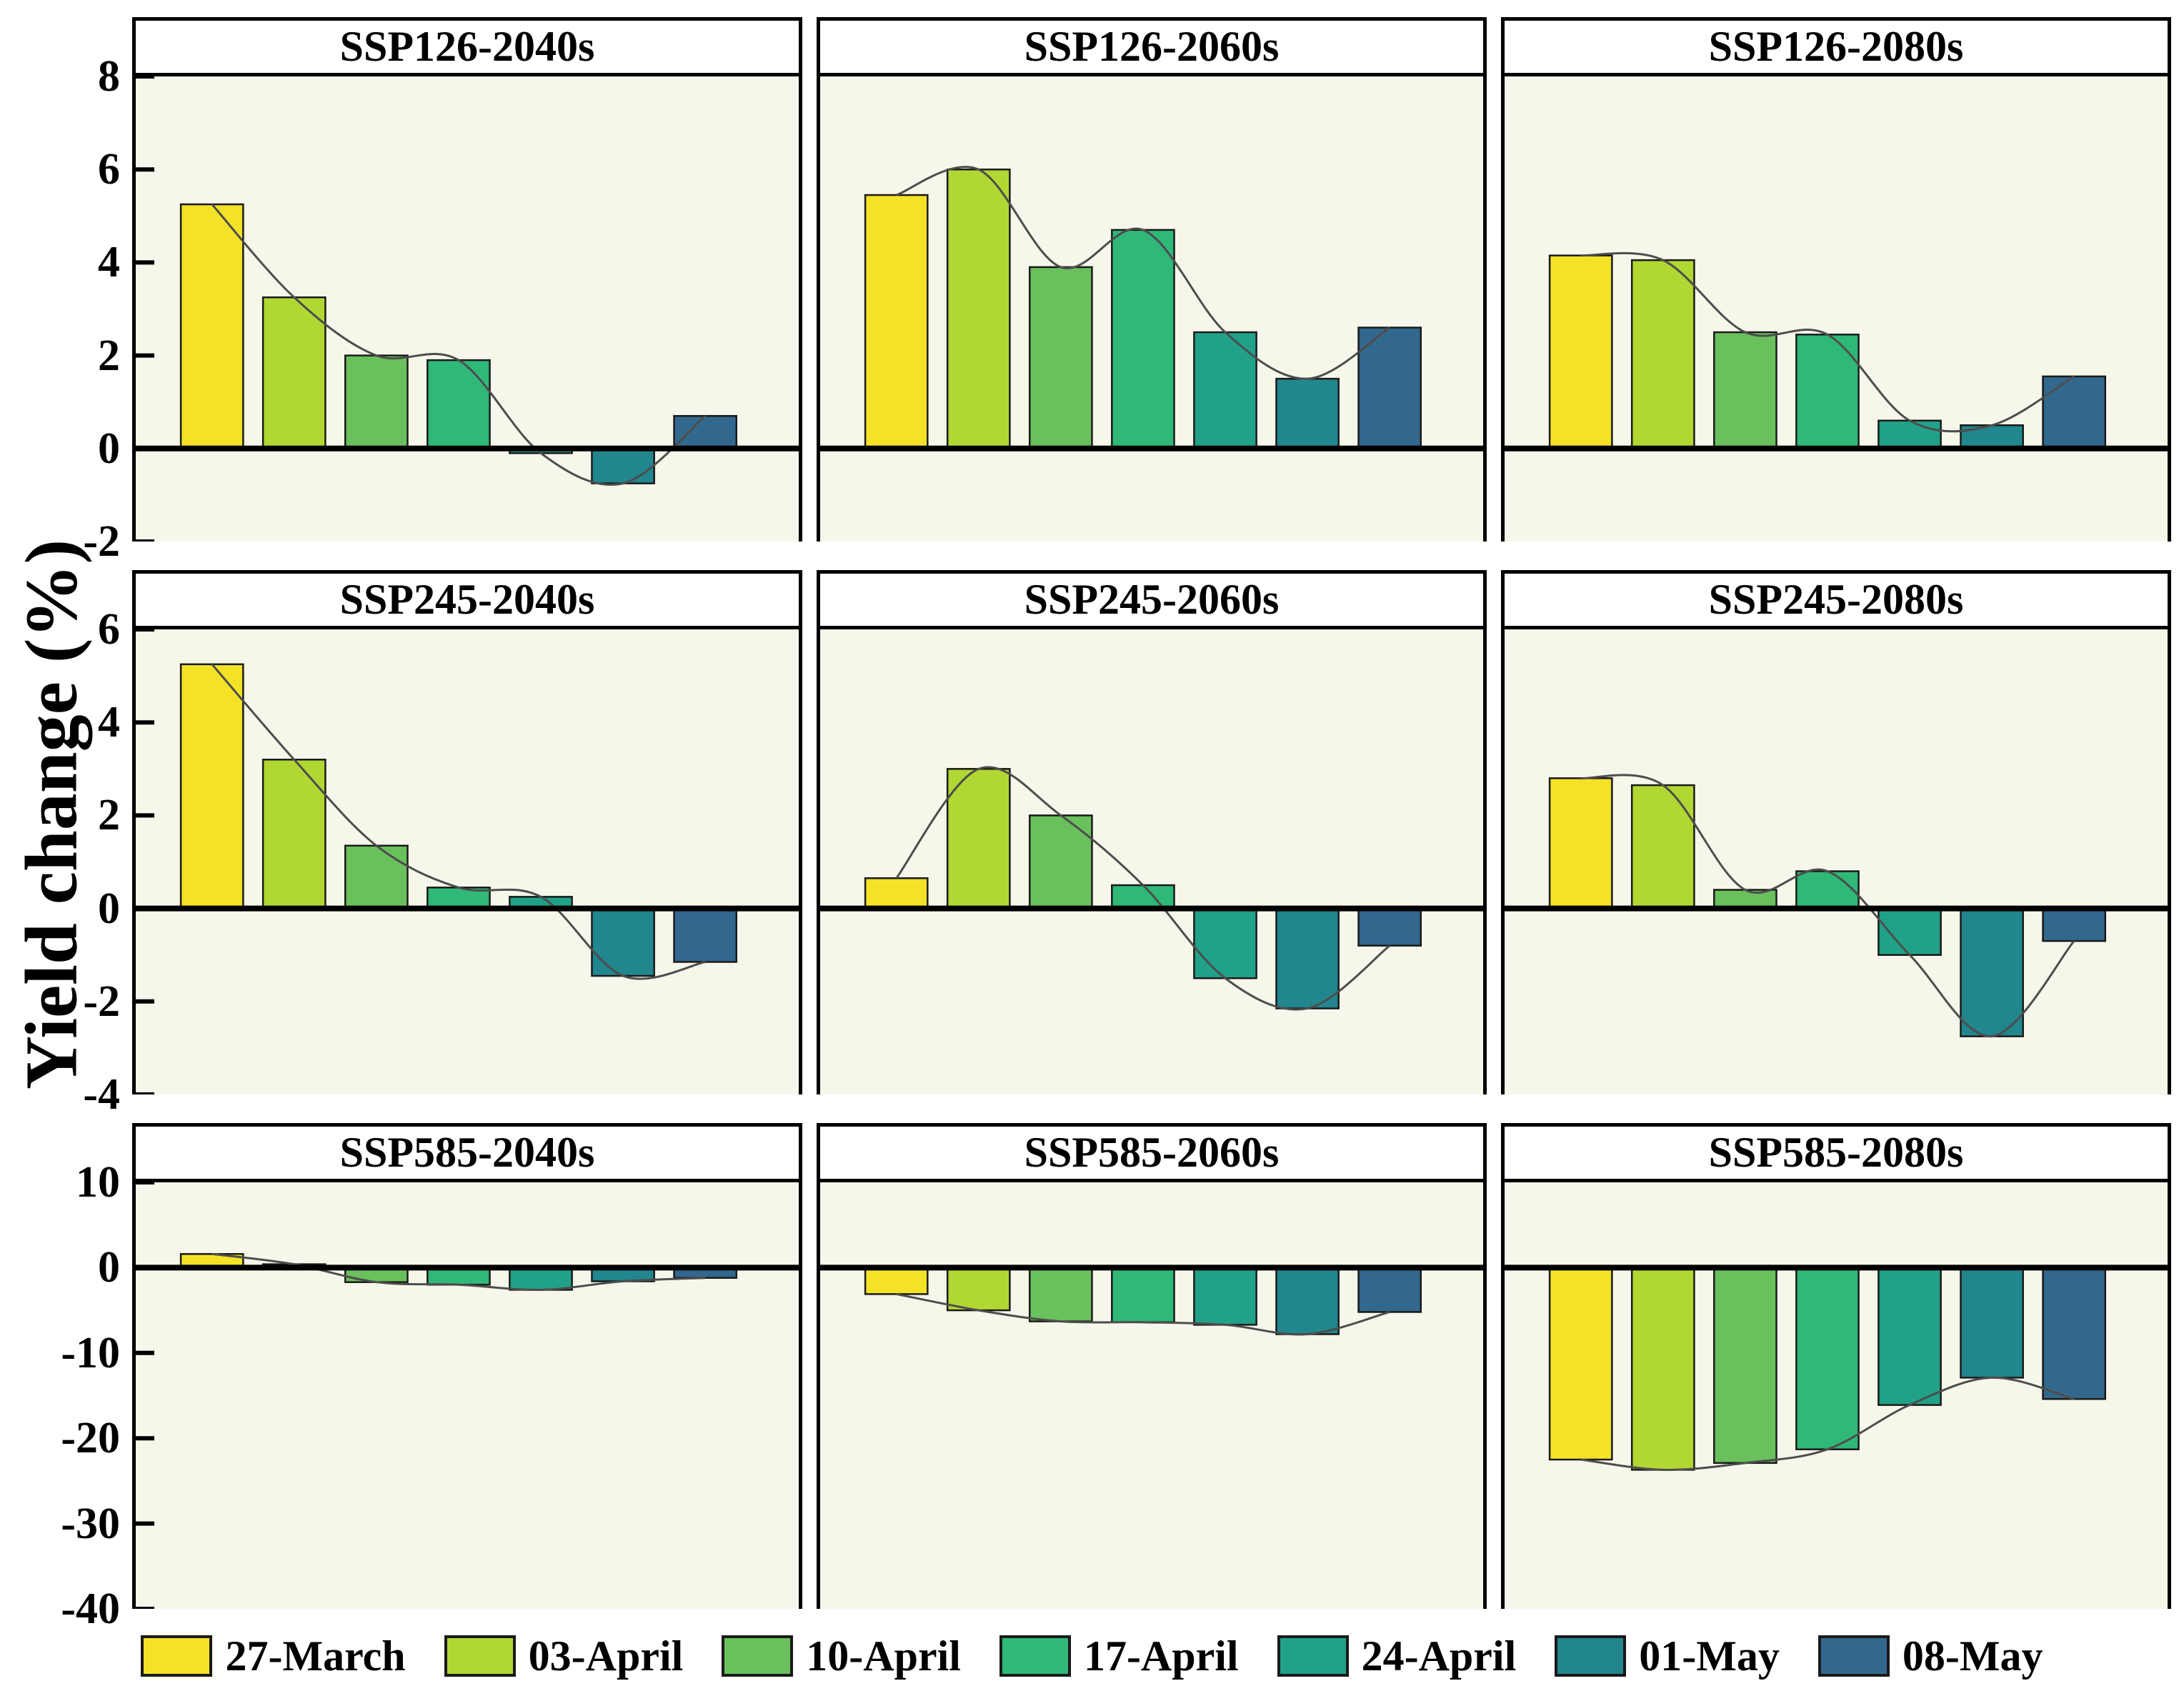  I want to click on panel-ssp585-2060s: SSP585-2060s, so click(1152, 1366).